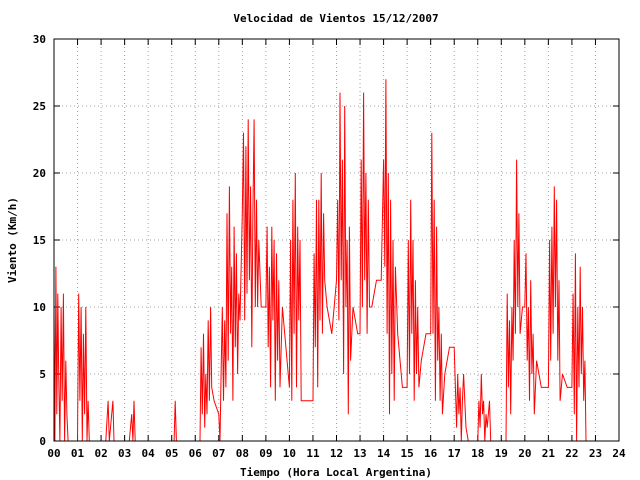  I want to click on x-tick-label: 23, so click(595, 453).